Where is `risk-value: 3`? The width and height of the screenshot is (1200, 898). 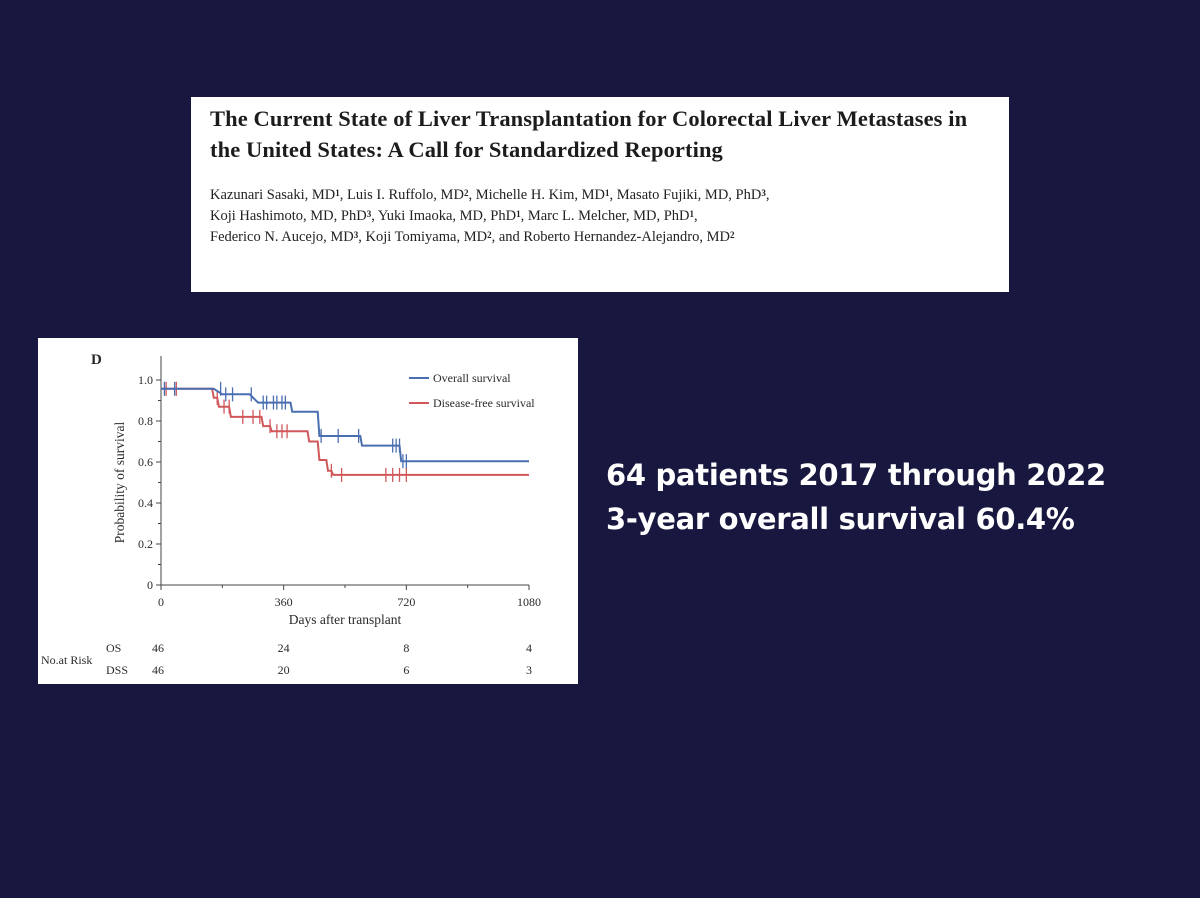
risk-value: 3 is located at coordinates (529, 670).